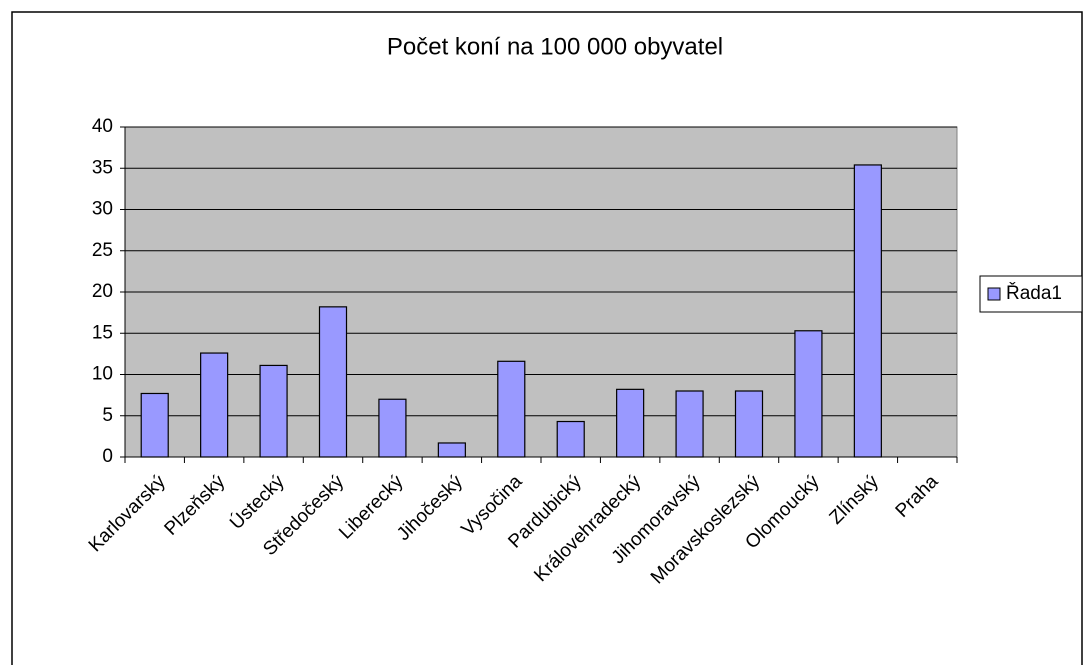 The image size is (1087, 665). I want to click on chart-title: Počet koní na 100 000 obyvatel, so click(555, 46).